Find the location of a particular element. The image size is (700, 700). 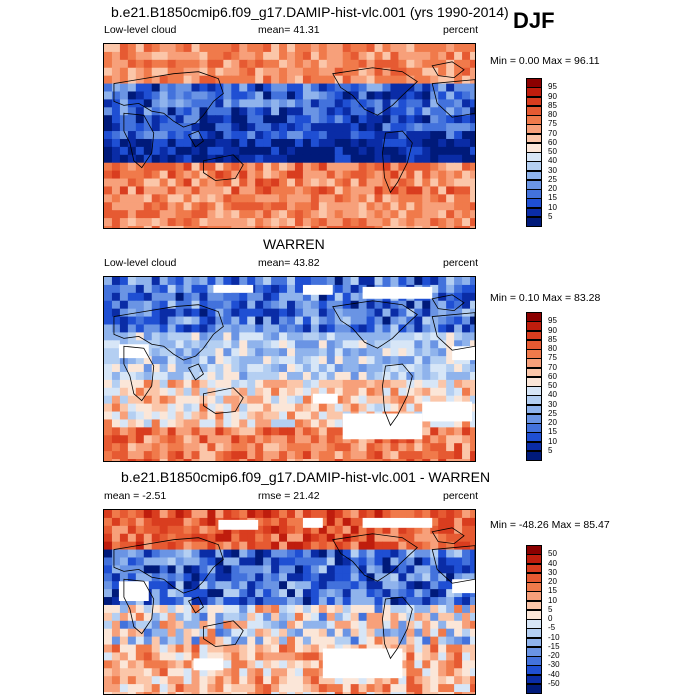

panel-2-map is located at coordinates (289, 369).